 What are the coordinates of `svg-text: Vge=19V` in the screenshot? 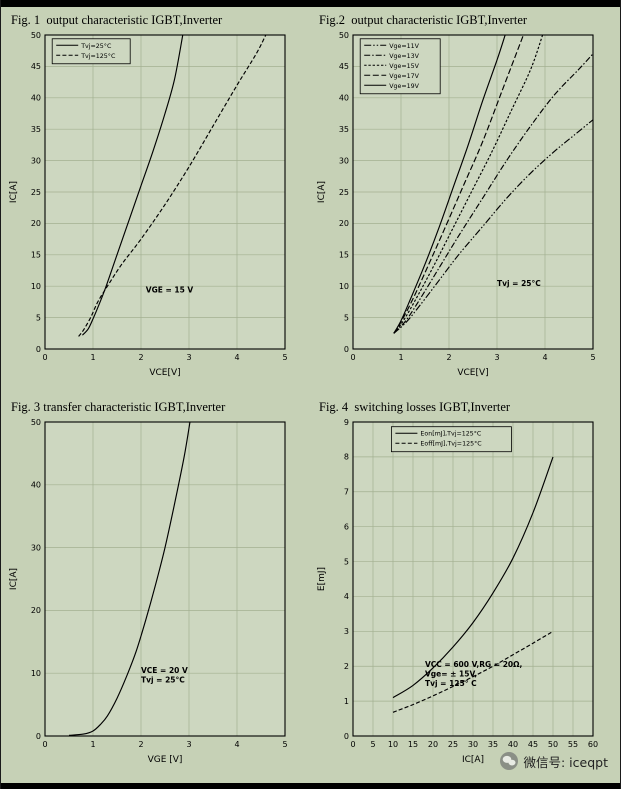 It's located at (404, 86).